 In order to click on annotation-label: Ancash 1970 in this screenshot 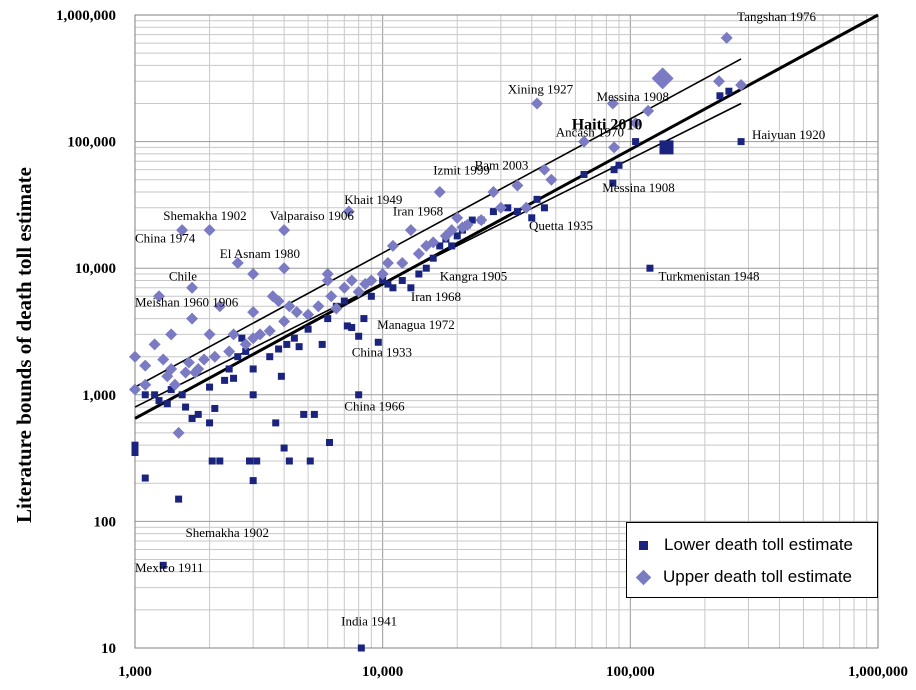, I will do `click(590, 131)`.